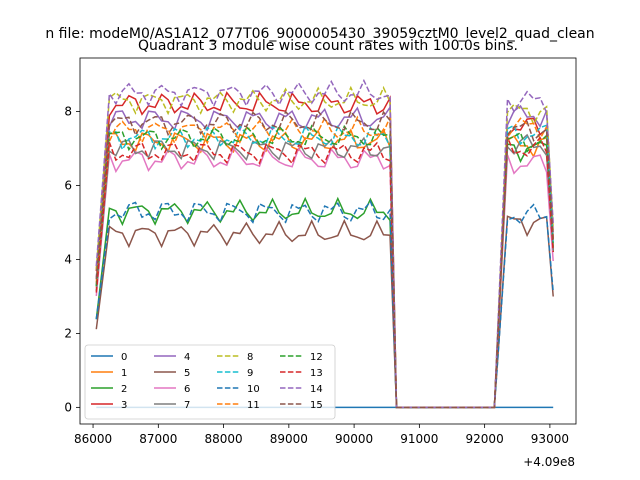  What do you see at coordinates (124, 373) in the screenshot?
I see `legend-label-1: 1` at bounding box center [124, 373].